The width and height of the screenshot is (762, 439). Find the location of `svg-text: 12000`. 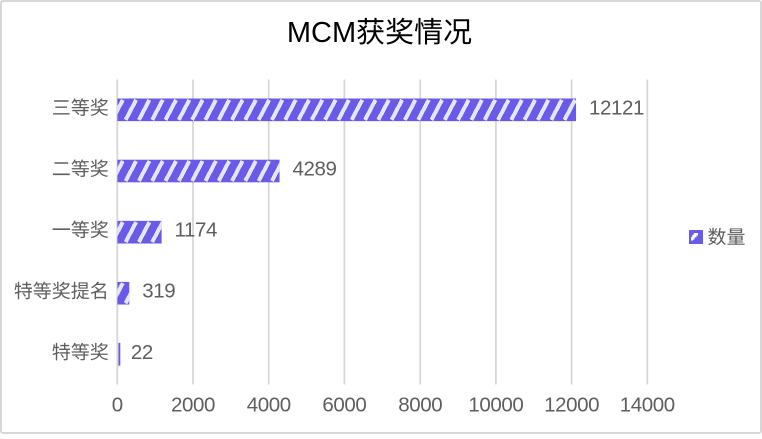

svg-text: 12000 is located at coordinates (571, 404).